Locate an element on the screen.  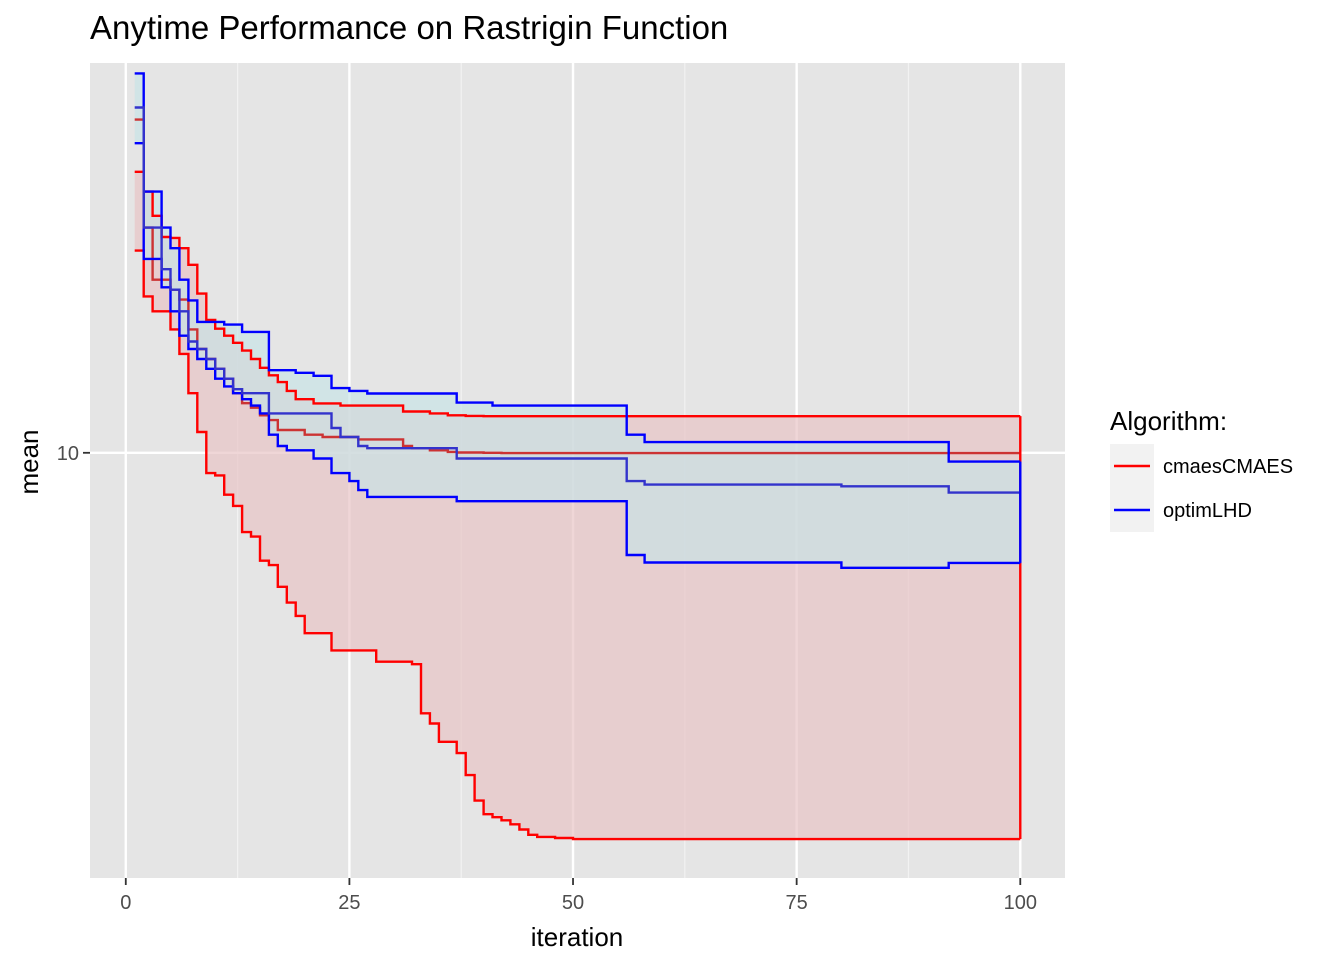
y-tick-label-0: 10 is located at coordinates (68, 454).